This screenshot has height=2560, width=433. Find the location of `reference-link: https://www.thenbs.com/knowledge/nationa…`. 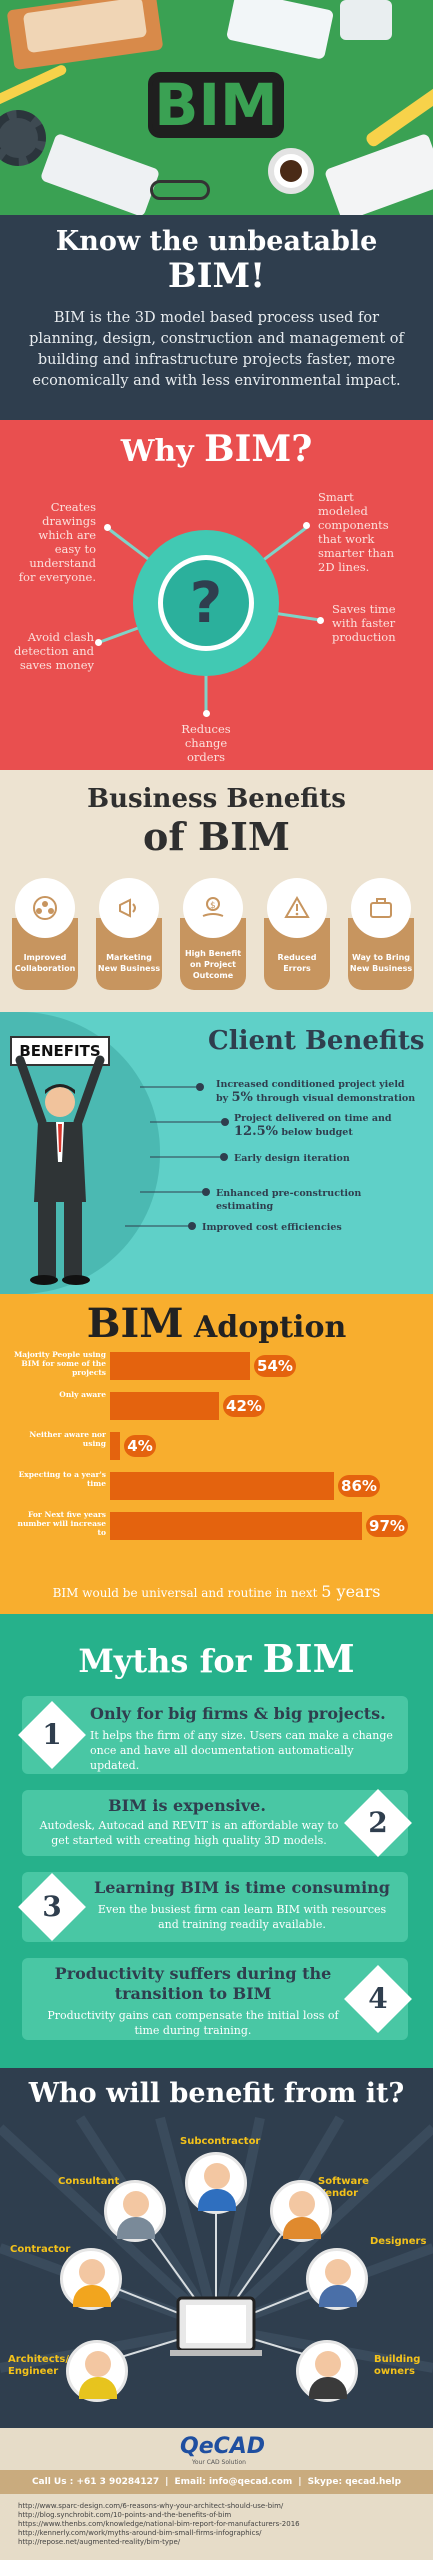

reference-link: https://www.thenbs.com/knowledge/nationa… is located at coordinates (159, 2524).